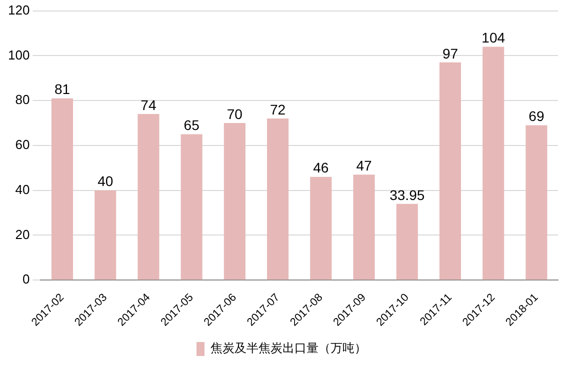 The width and height of the screenshot is (573, 366). What do you see at coordinates (22, 189) in the screenshot?
I see `y-tick-label: 40` at bounding box center [22, 189].